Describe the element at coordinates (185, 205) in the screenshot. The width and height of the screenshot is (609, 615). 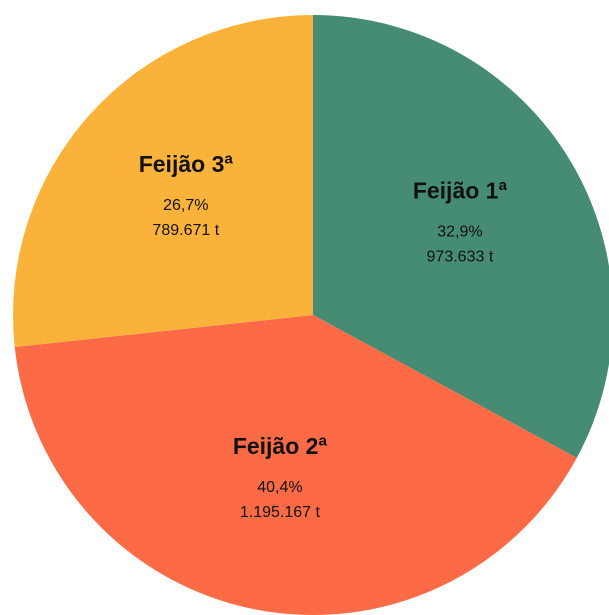
I see `slice-percent: 26,7%` at that location.